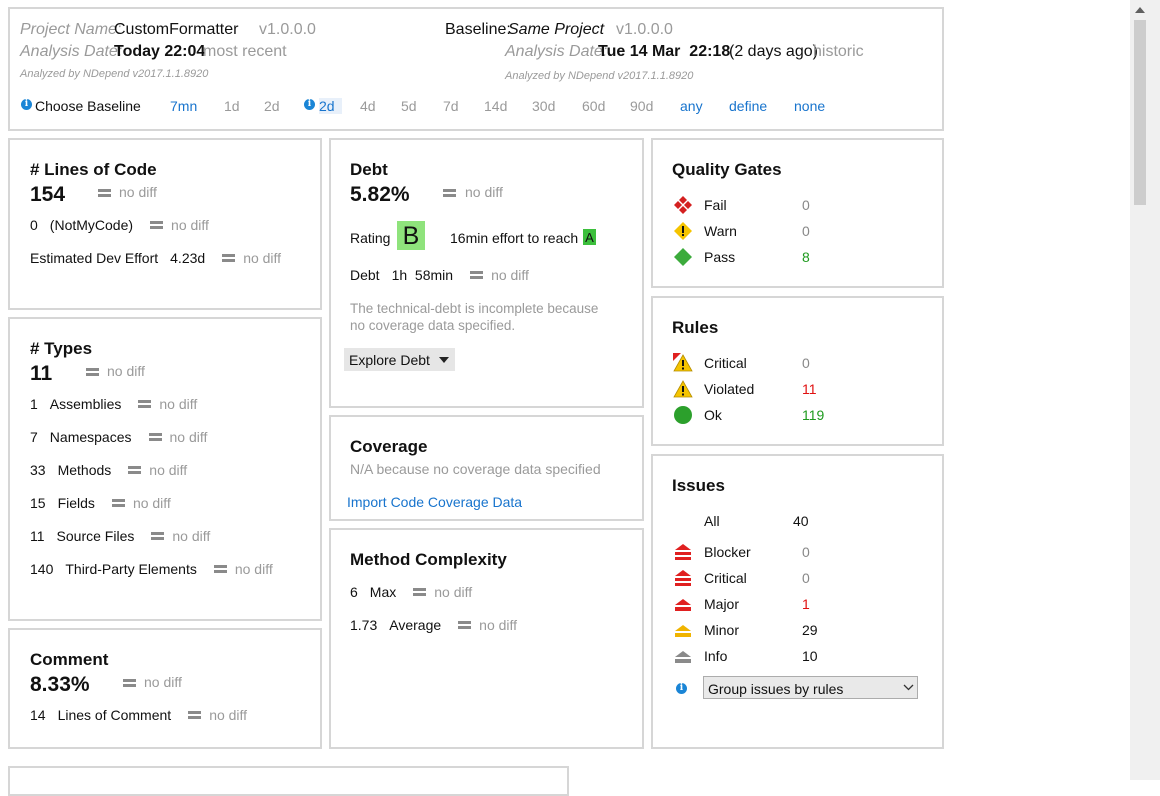 Image resolution: width=1160 pixels, height=796 pixels. What do you see at coordinates (810, 106) in the screenshot?
I see `baseline-option: none` at bounding box center [810, 106].